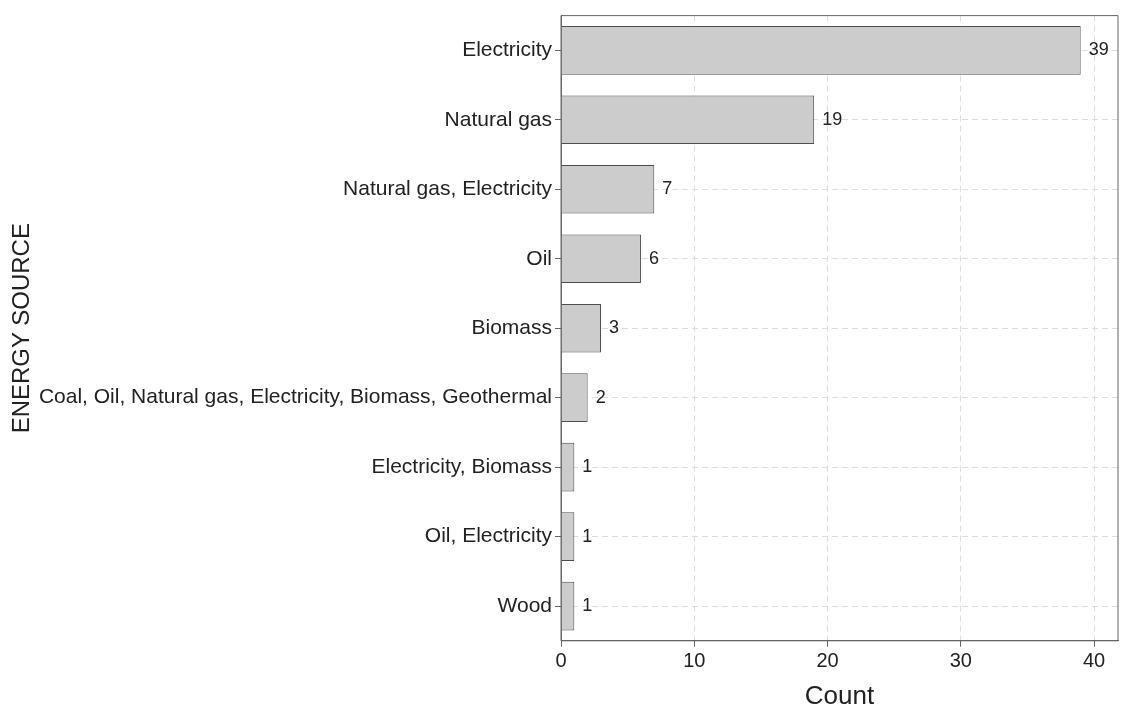 Image resolution: width=1128 pixels, height=720 pixels. Describe the element at coordinates (21, 328) in the screenshot. I see `y-axis-title: ENERGY SOURCE` at that location.